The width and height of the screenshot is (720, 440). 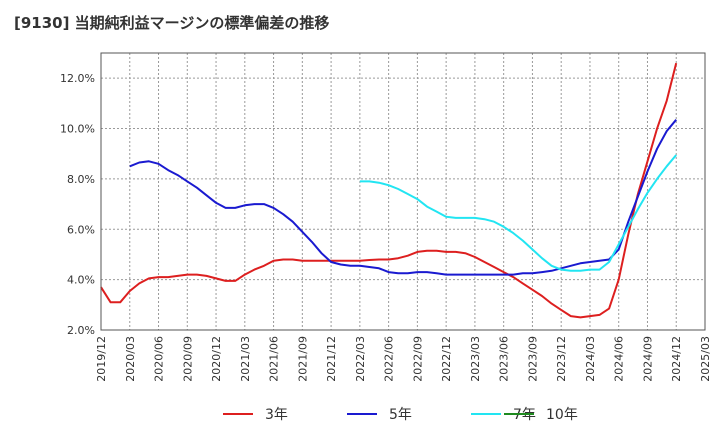 I want to click on legend-label-1: 5年, so click(x=400, y=415).